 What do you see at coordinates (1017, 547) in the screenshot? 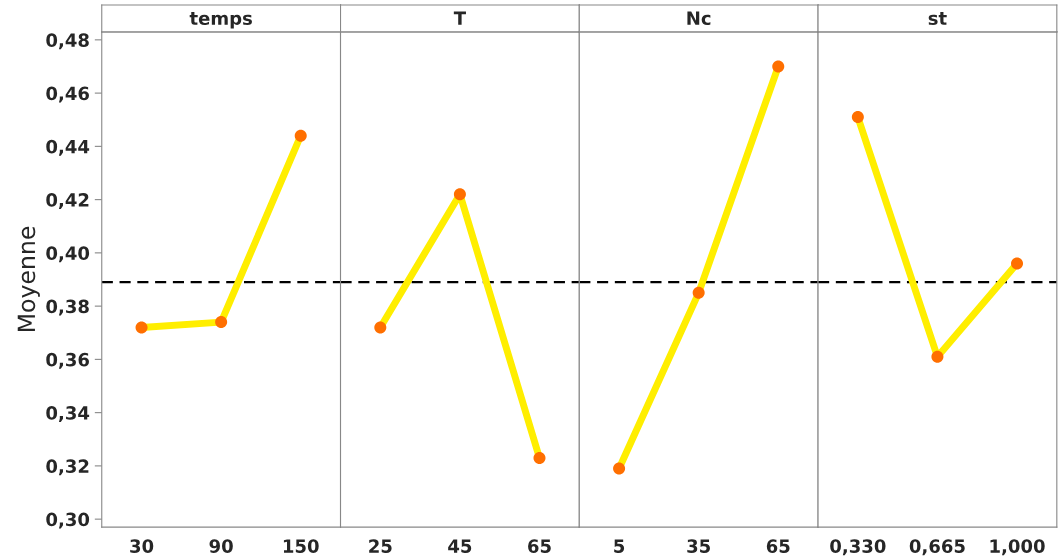
I see `x-tick-label: 1,000` at bounding box center [1017, 547].